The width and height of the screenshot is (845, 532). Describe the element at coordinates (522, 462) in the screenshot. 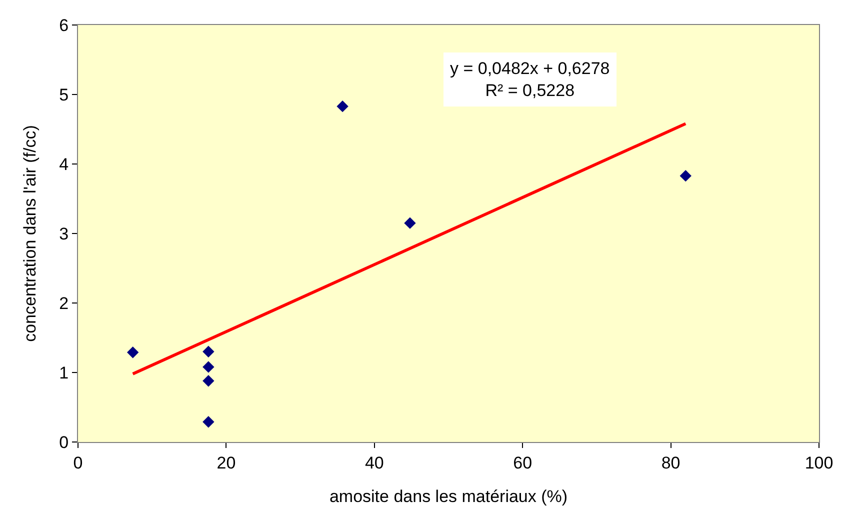

I see `x-tick-label: 60` at that location.